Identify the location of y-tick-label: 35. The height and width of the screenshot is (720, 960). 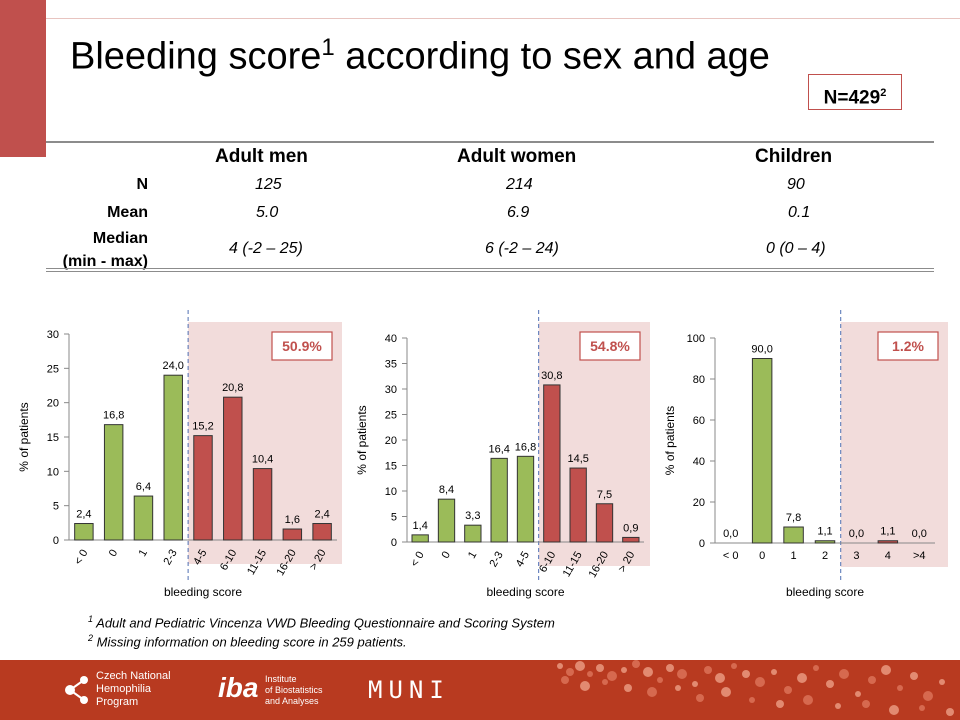
(391, 365).